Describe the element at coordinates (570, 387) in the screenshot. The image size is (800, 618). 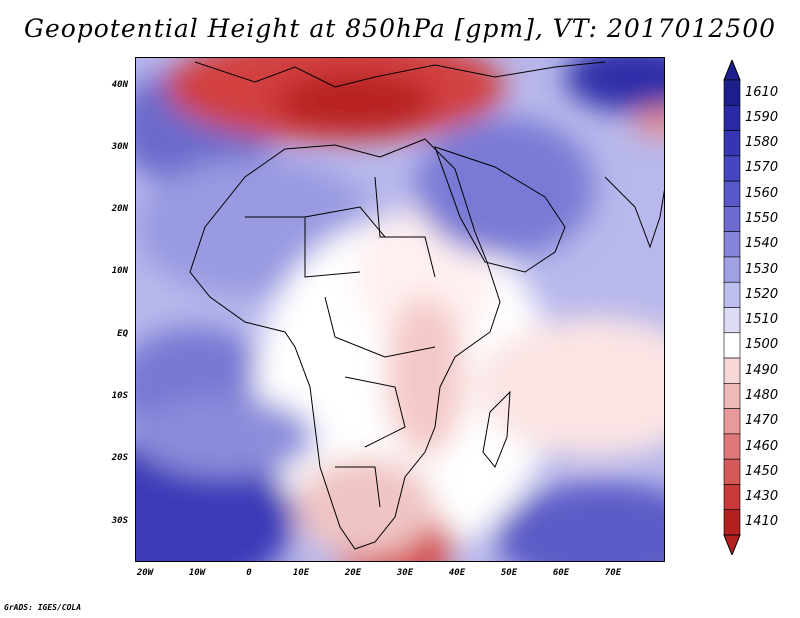
I see `field-indian-ocean` at that location.